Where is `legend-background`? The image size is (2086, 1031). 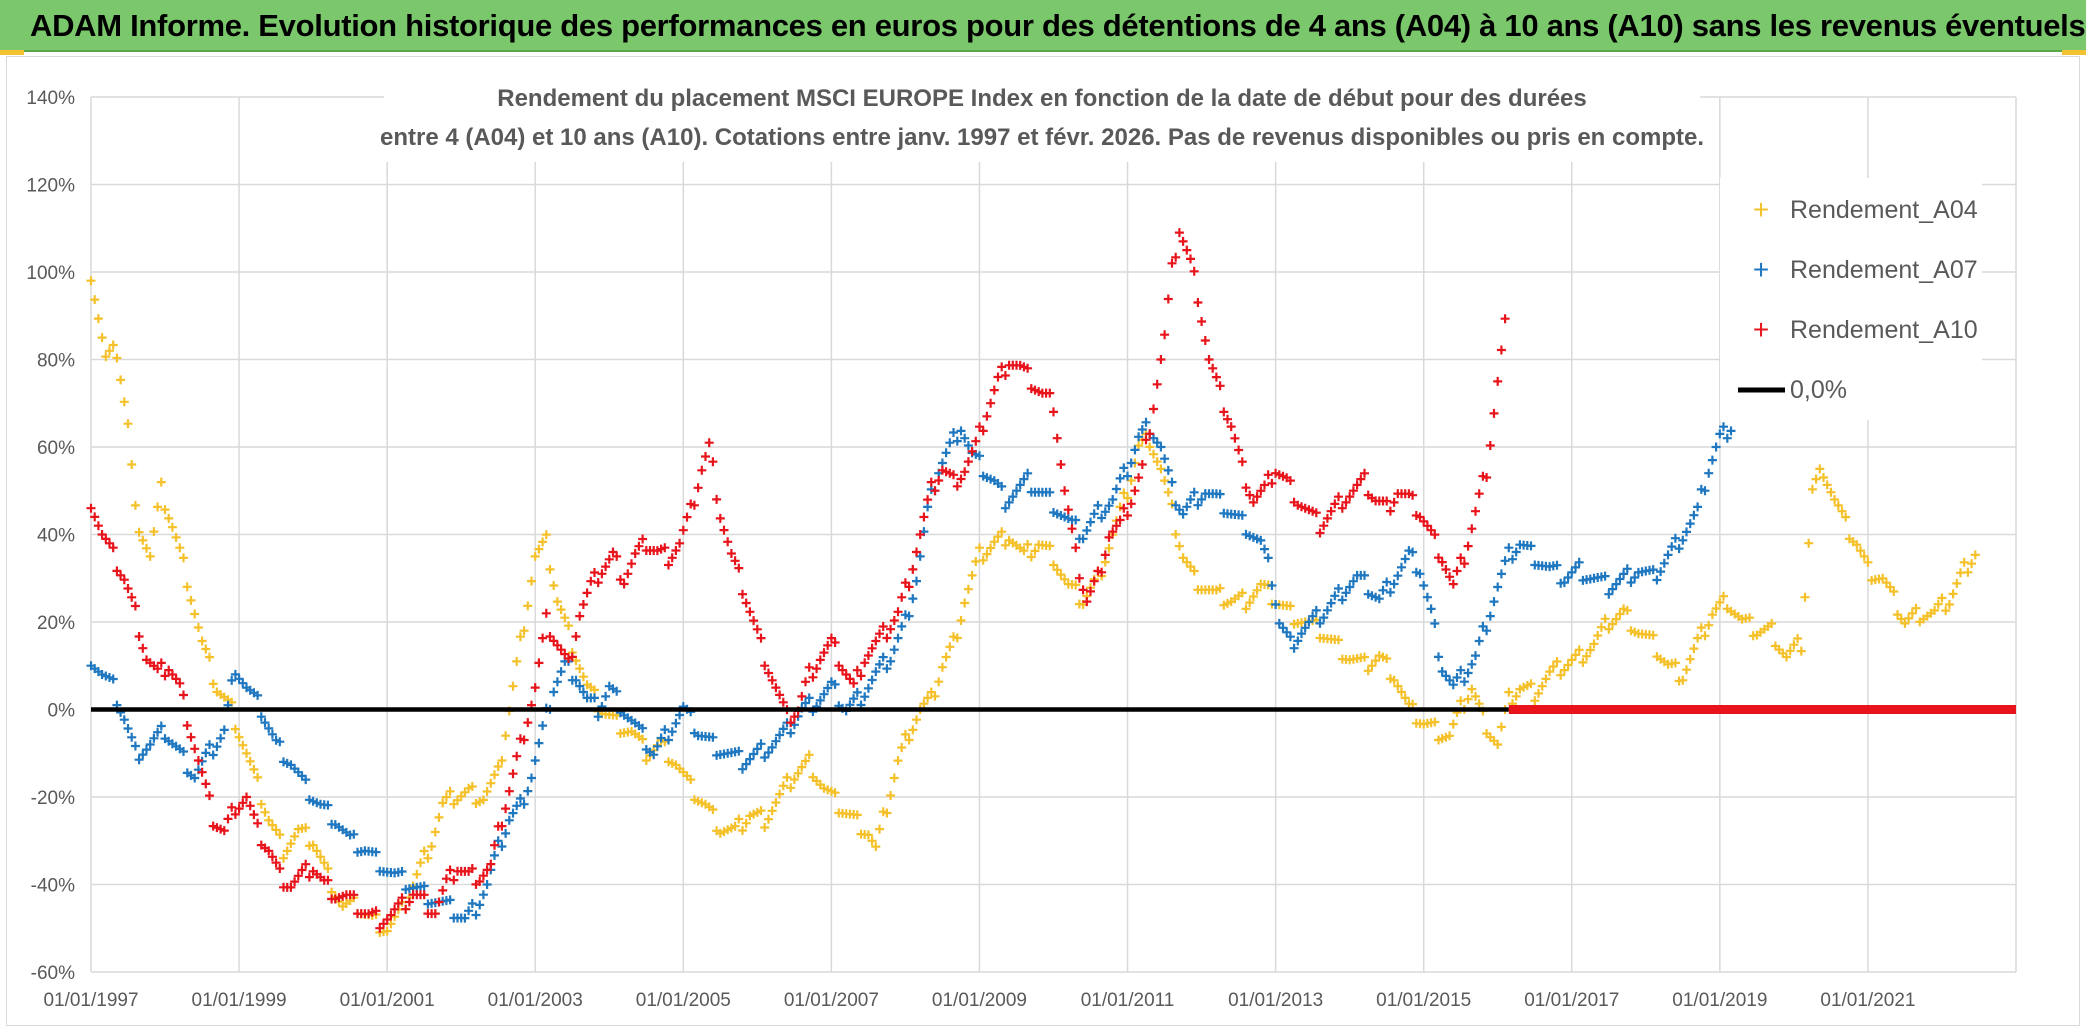
legend-background is located at coordinates (1851, 299).